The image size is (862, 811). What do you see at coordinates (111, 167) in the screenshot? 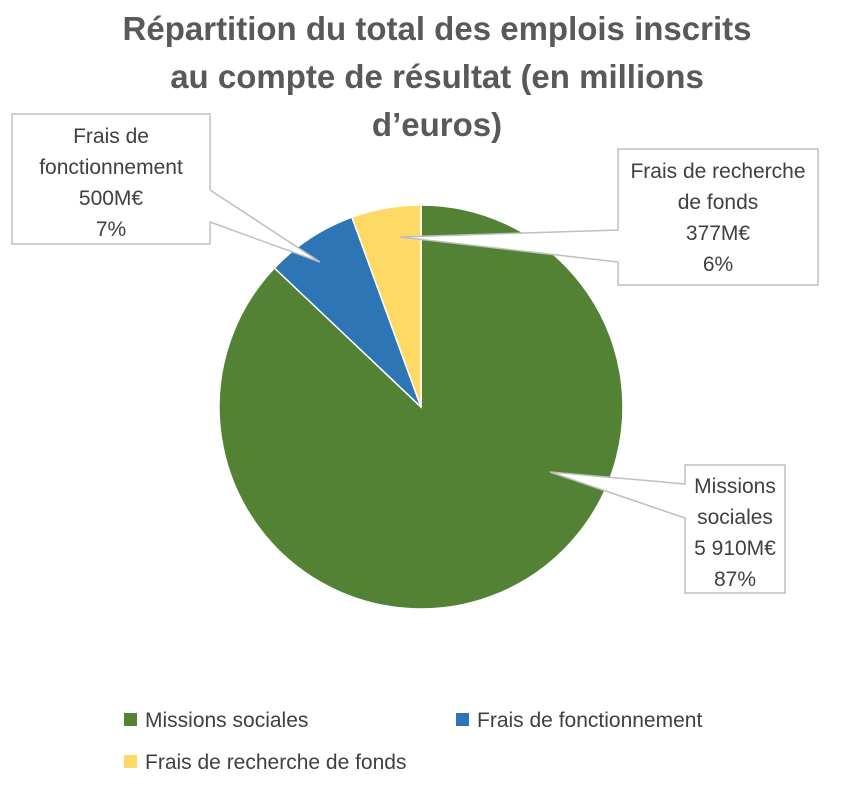
I see `callout-frais-fonctionnement-line-2: fonctionnement` at bounding box center [111, 167].